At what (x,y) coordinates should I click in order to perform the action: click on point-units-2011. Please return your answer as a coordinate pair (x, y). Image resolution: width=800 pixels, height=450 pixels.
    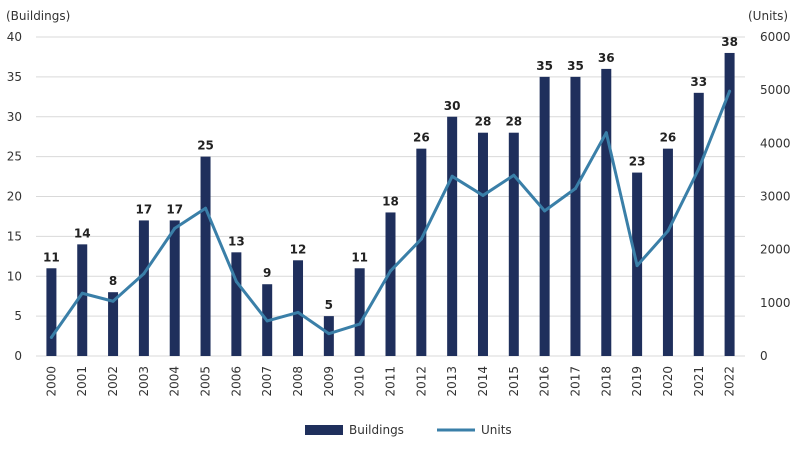
    Looking at the image, I should click on (390, 271).